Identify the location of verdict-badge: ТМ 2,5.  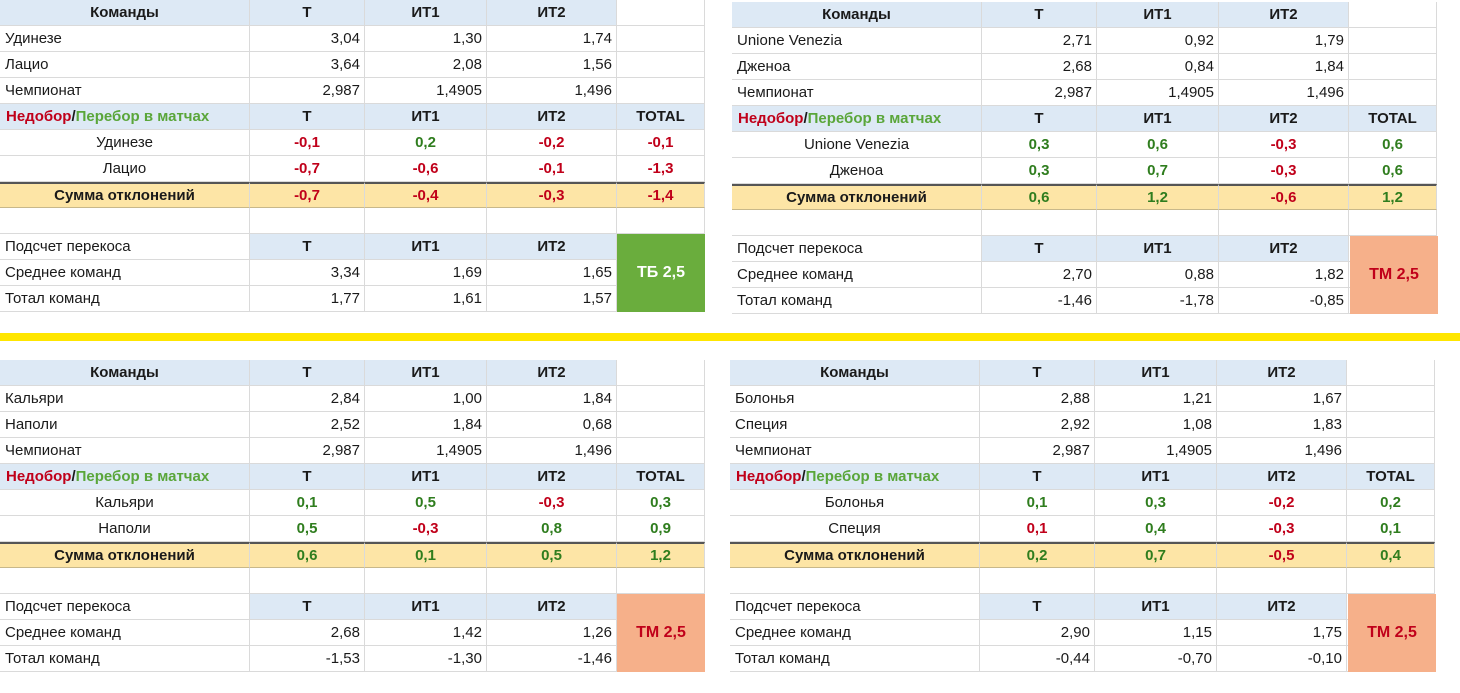
(1392, 633).